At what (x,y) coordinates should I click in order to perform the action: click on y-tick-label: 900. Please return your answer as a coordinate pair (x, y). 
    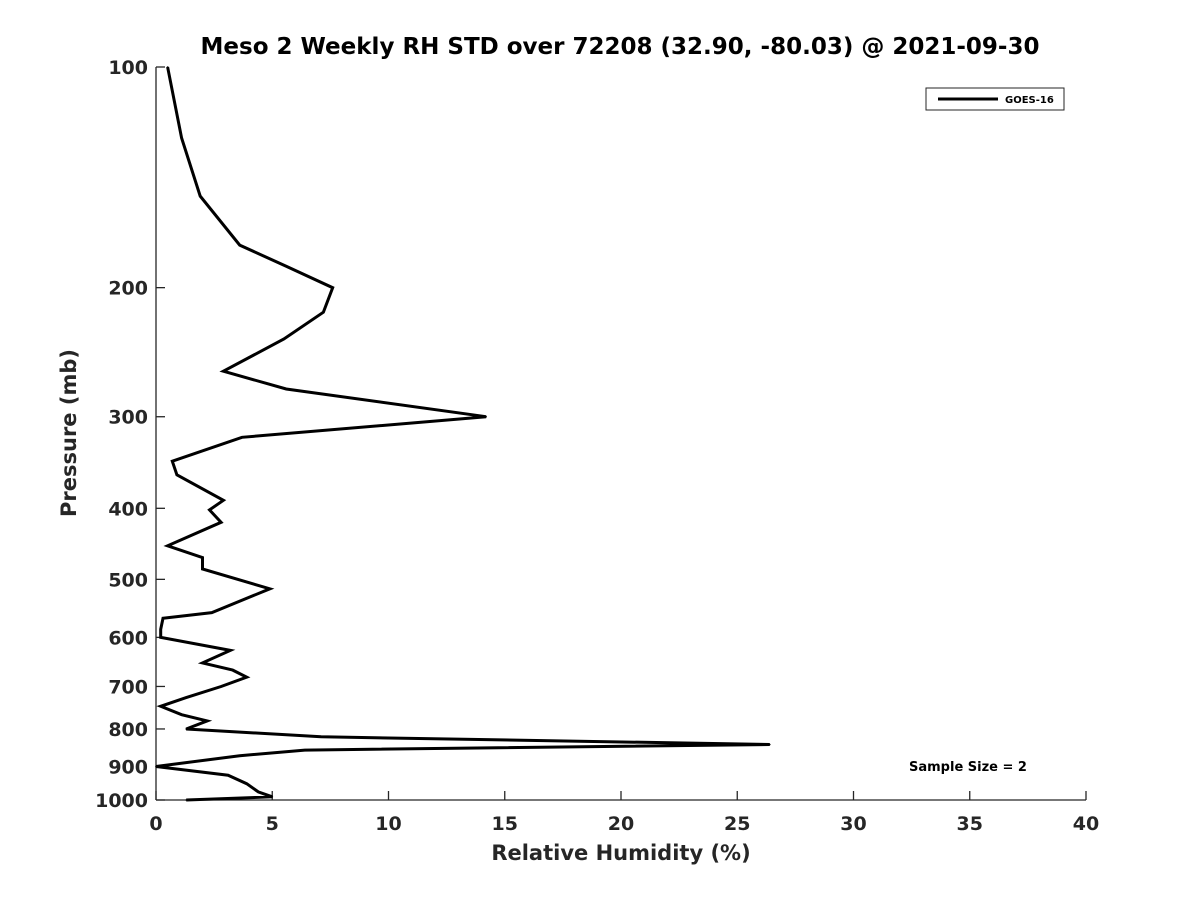
    Looking at the image, I should click on (128, 767).